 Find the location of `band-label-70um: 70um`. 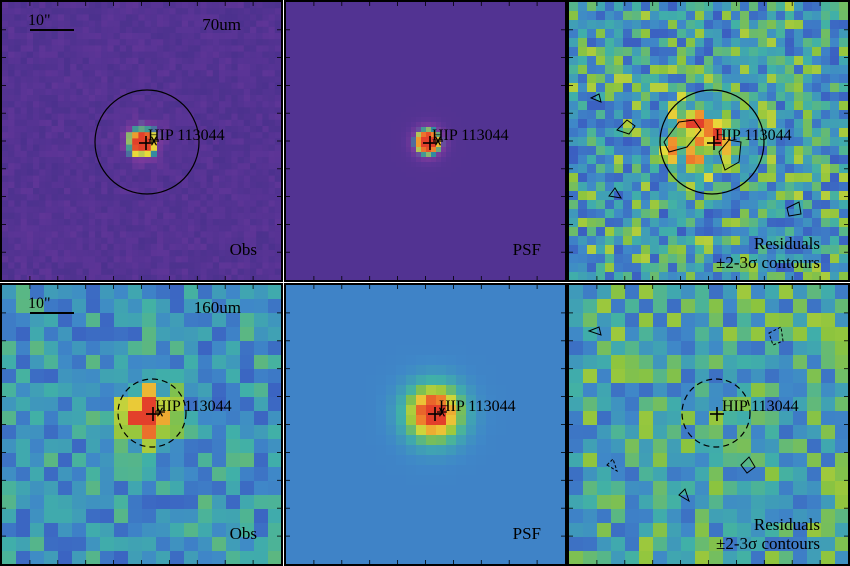

band-label-70um: 70um is located at coordinates (221, 24).